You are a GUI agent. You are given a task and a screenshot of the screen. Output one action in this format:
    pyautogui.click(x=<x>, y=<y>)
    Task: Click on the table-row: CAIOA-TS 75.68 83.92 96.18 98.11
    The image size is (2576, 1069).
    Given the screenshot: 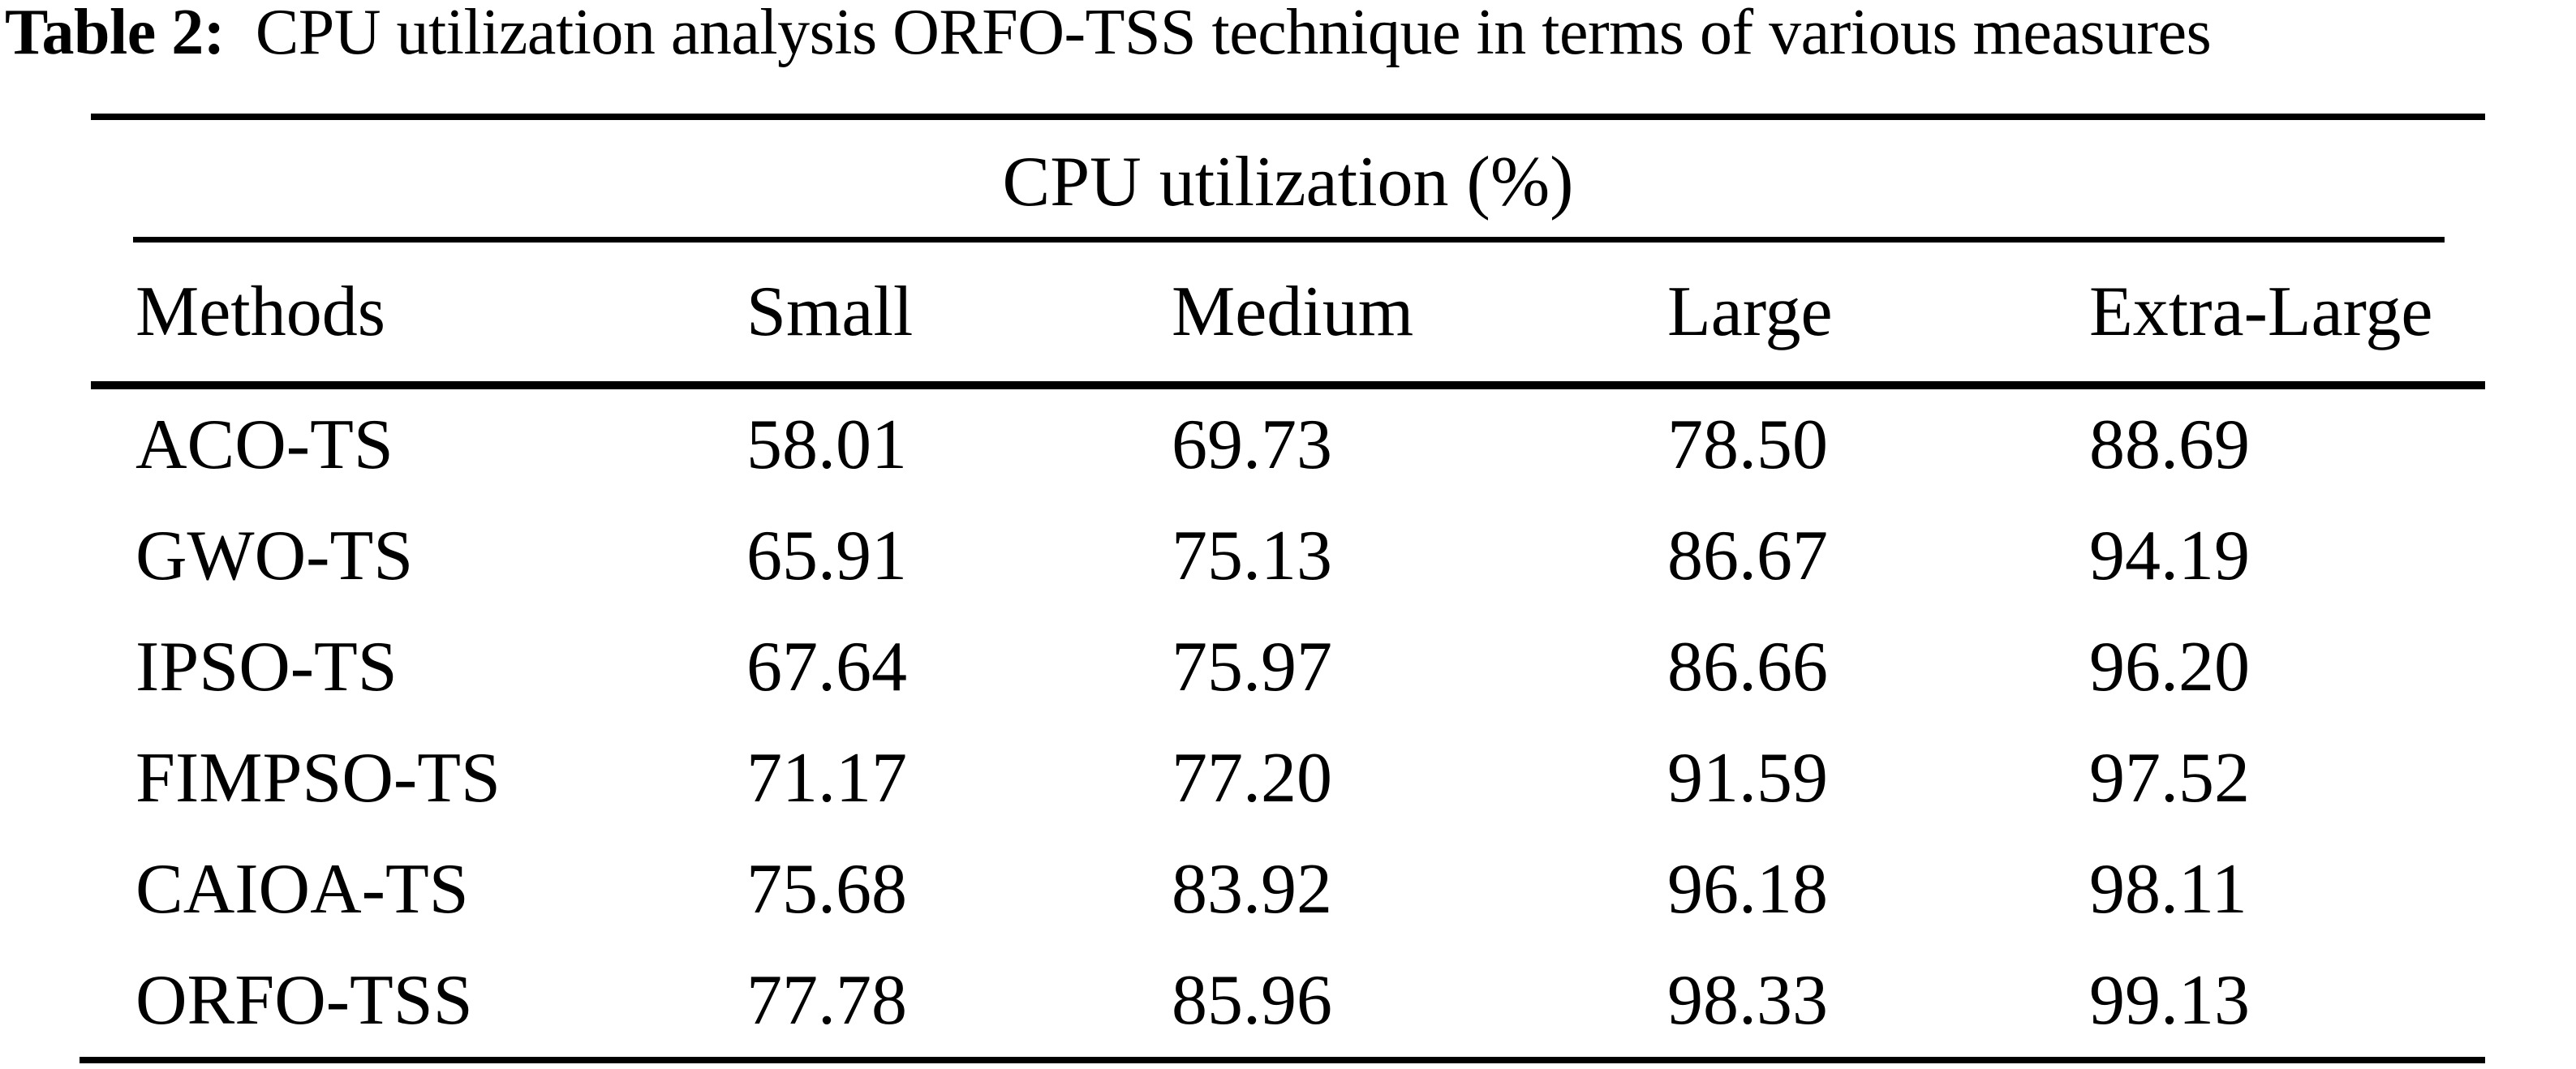 What is the action you would take?
    pyautogui.click(x=1288, y=890)
    